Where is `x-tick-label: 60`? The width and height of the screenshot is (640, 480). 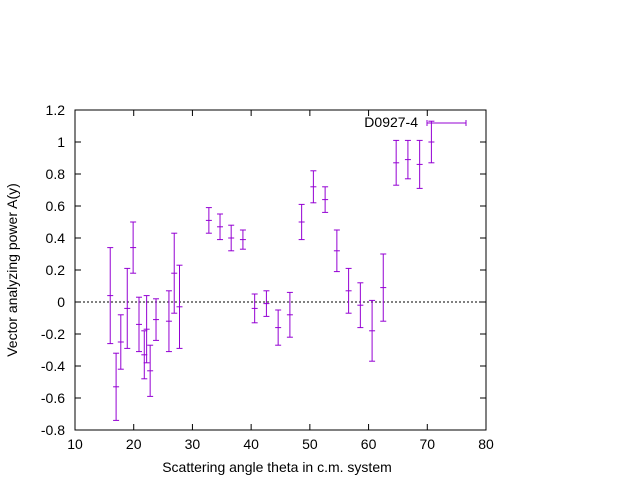
x-tick-label: 60 is located at coordinates (369, 444).